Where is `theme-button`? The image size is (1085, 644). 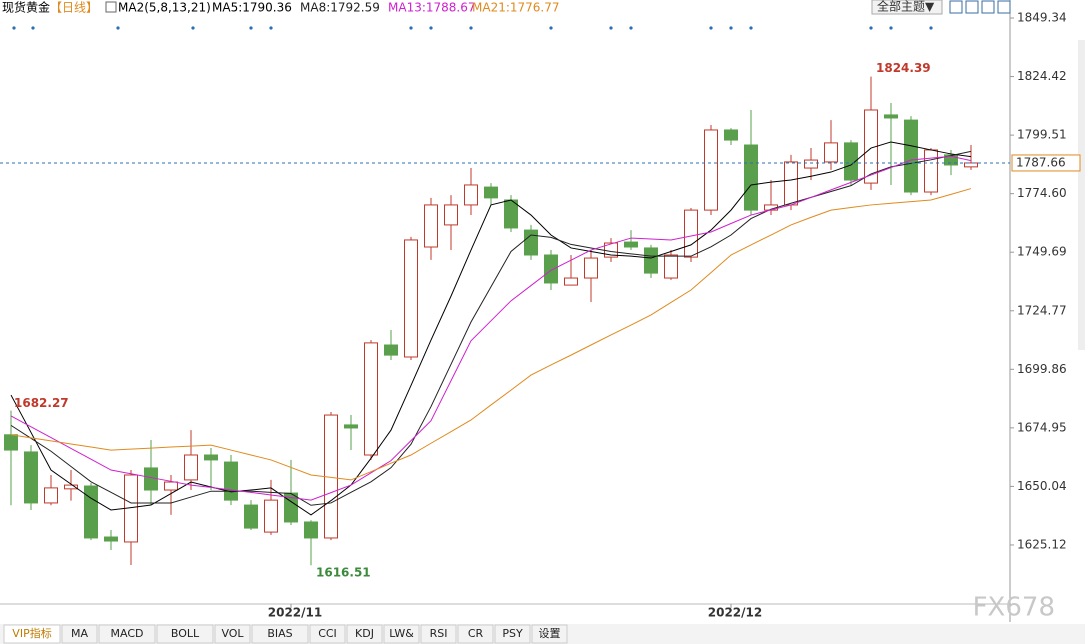
theme-button is located at coordinates (907, 7).